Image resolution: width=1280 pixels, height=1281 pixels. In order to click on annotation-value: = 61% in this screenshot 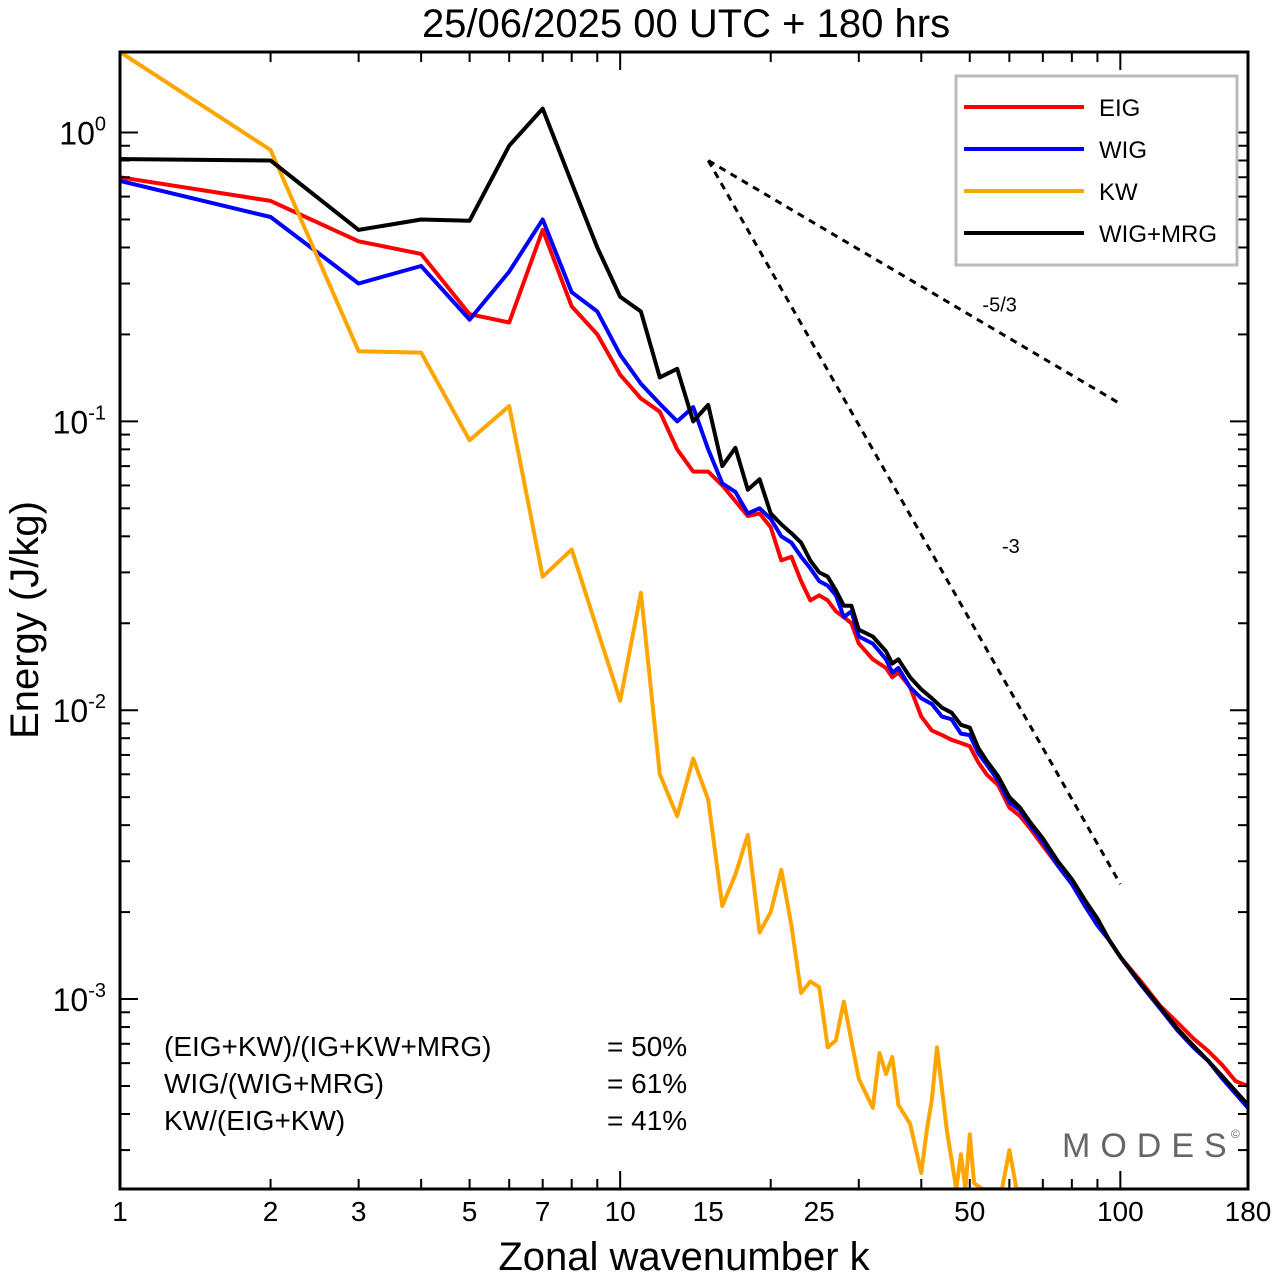, I will do `click(647, 1083)`.